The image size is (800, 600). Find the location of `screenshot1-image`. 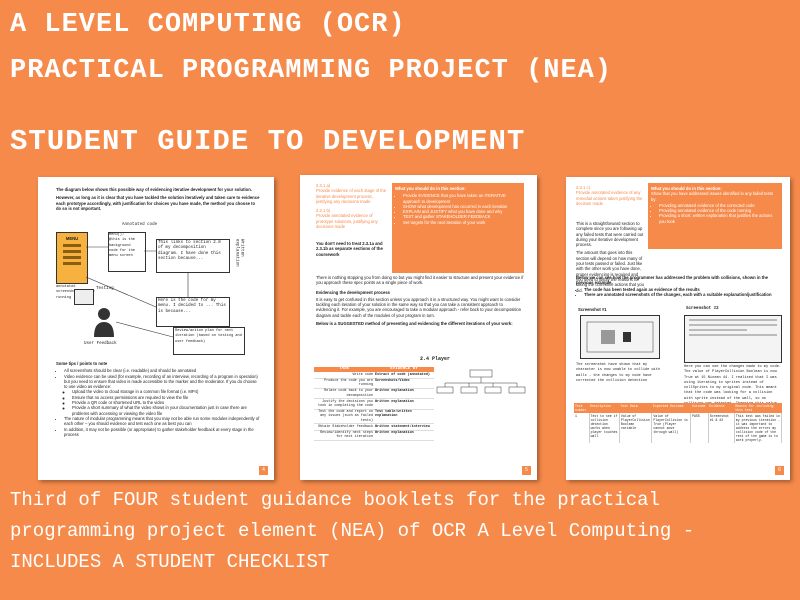

screenshot1-image is located at coordinates (620, 337).